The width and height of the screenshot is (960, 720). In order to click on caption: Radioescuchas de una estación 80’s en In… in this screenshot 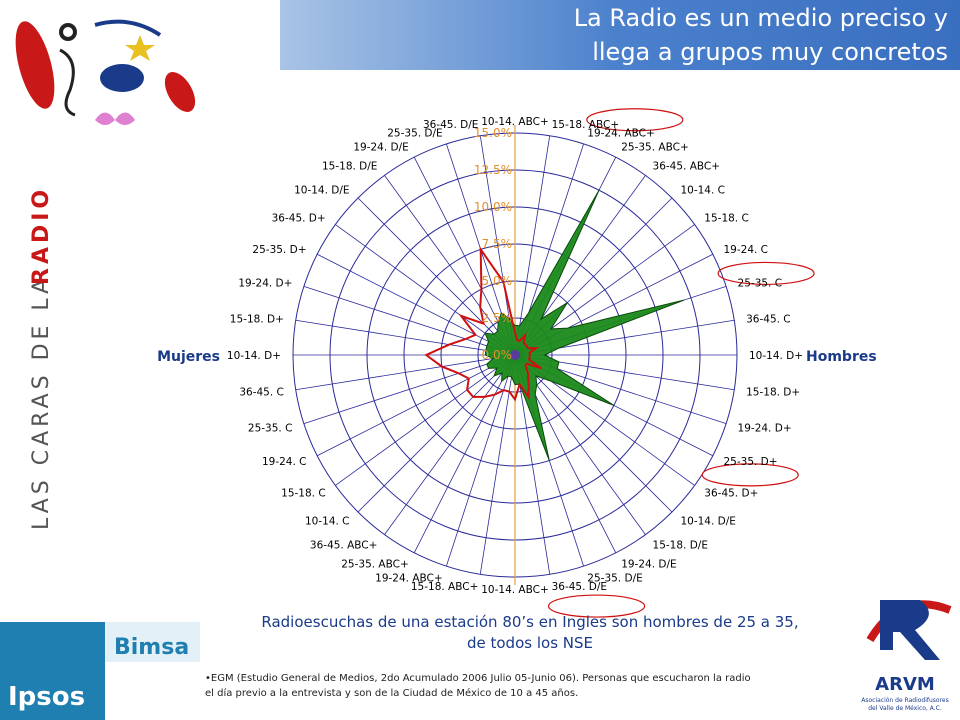, I will do `click(529, 622)`.